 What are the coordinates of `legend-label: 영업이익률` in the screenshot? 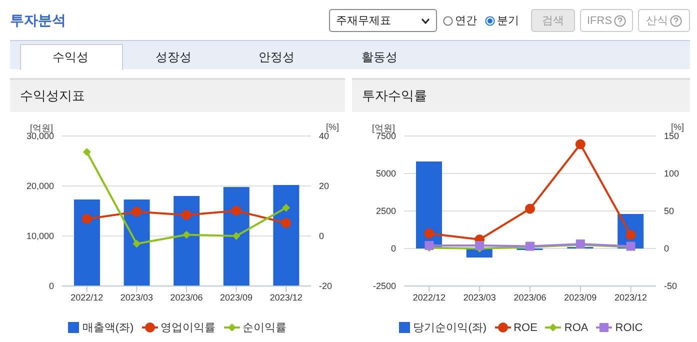 It's located at (188, 328).